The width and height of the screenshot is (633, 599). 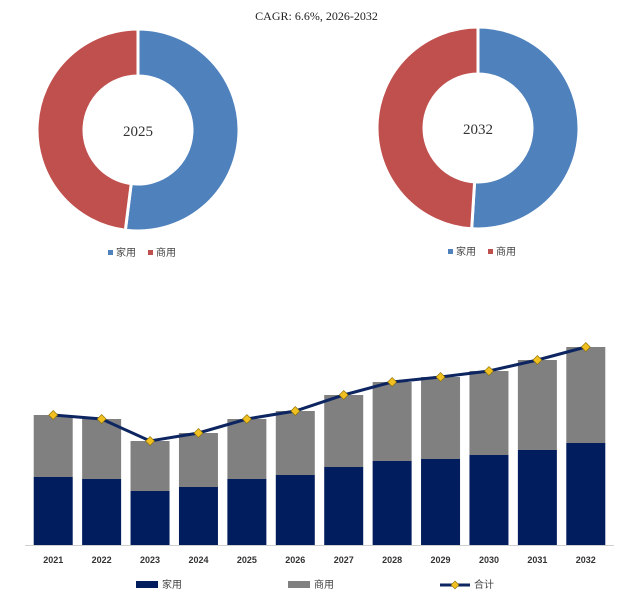 I want to click on donut-2032-slice-household, so click(x=525, y=128).